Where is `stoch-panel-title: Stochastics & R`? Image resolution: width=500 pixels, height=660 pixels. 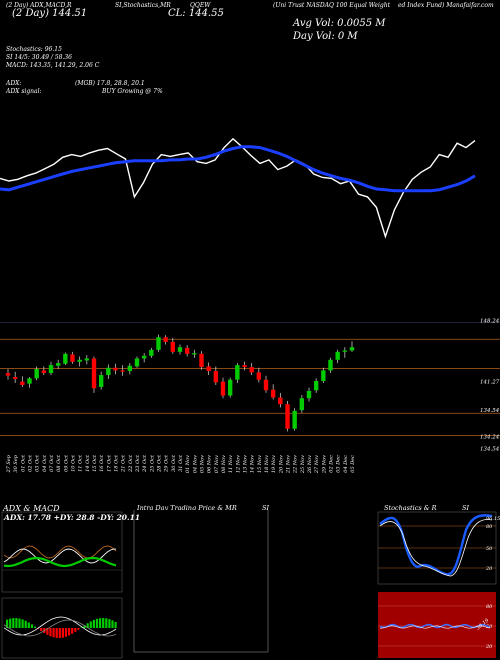
stoch-panel-title: Stochastics & R is located at coordinates (410, 508).